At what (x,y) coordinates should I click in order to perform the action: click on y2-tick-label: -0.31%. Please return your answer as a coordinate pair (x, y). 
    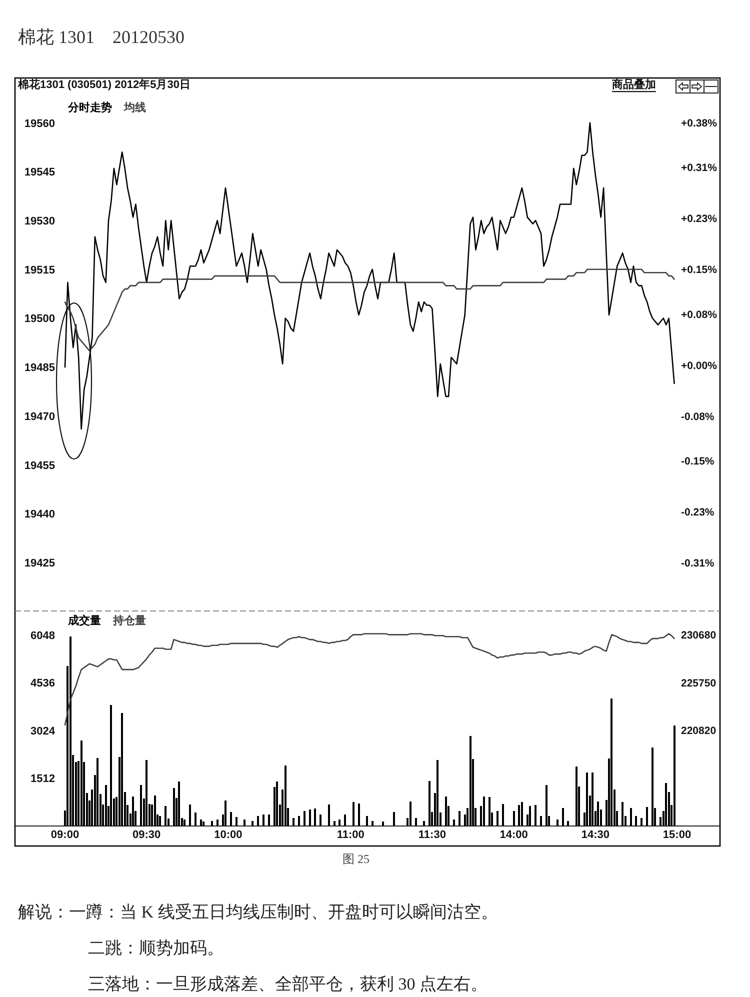
    Looking at the image, I should click on (698, 563).